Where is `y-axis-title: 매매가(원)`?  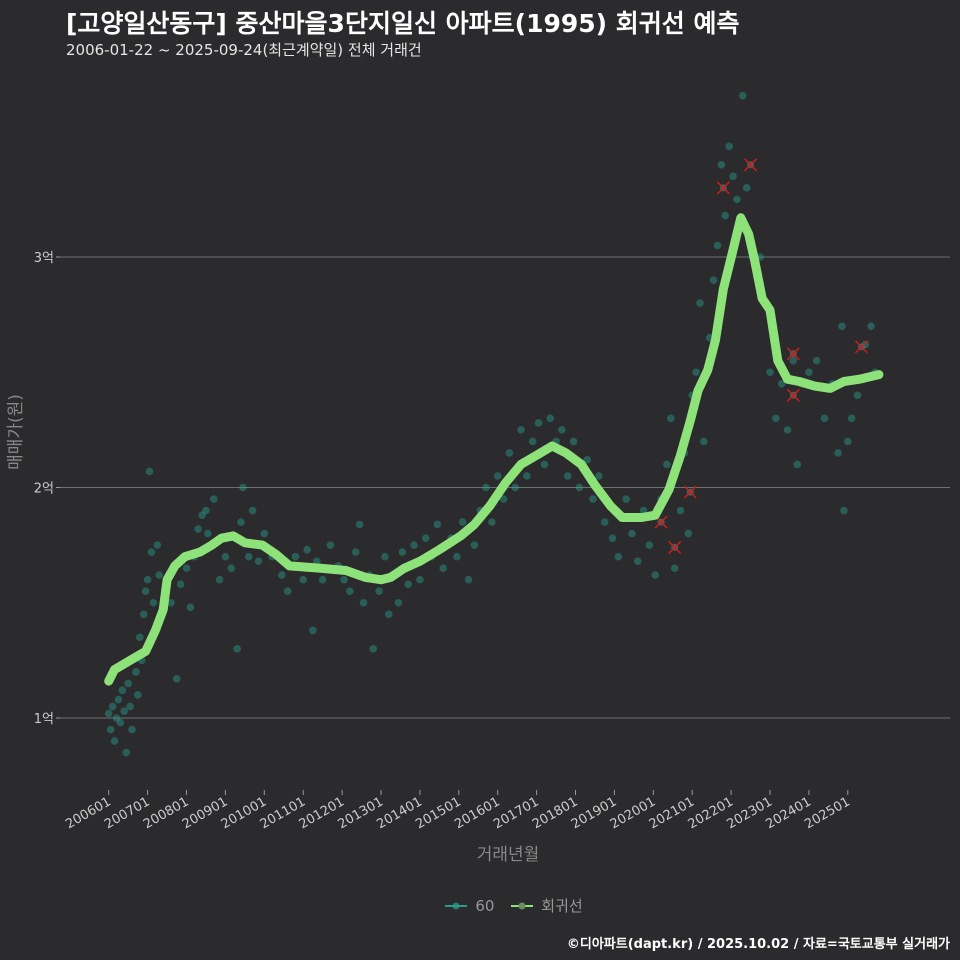
y-axis-title: 매매가(원) is located at coordinates (16, 432).